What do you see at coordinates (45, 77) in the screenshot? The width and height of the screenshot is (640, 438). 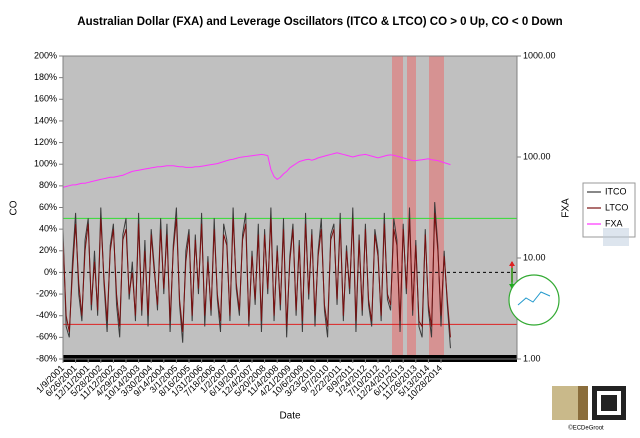 I see `y-tick-label: 180%` at bounding box center [45, 77].